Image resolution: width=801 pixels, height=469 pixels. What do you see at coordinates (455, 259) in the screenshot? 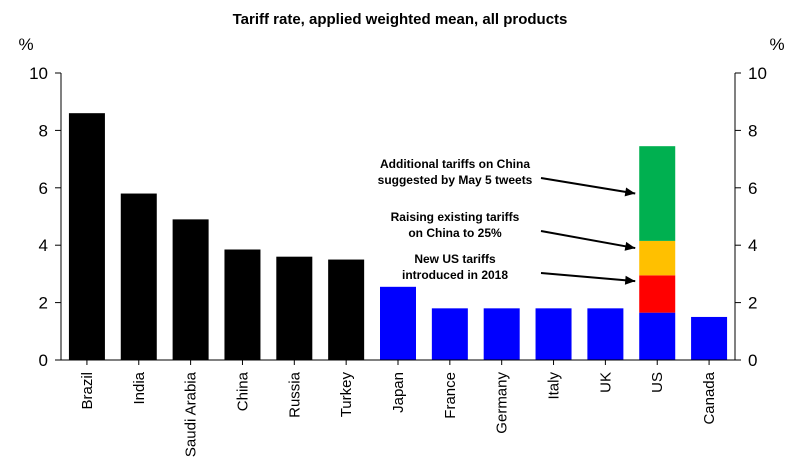
I see `annotation-text: New US tariffs` at bounding box center [455, 259].